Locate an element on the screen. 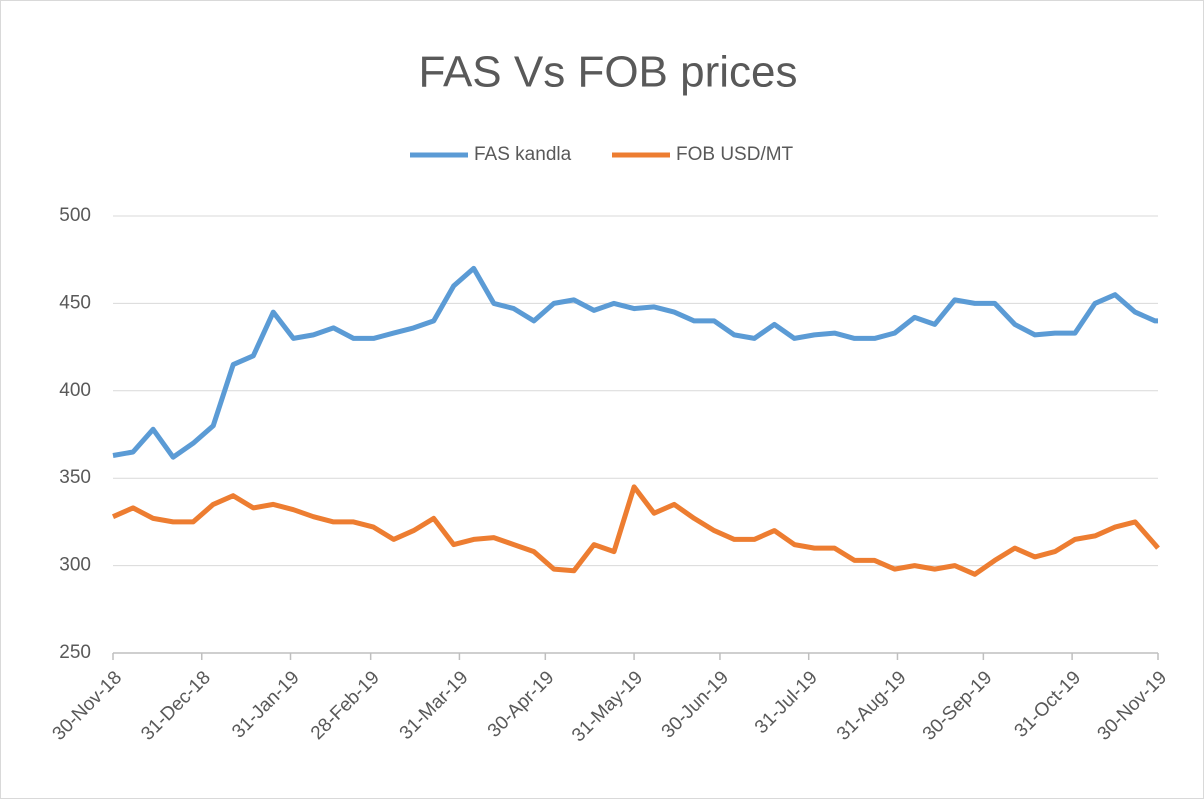 The width and height of the screenshot is (1204, 799). y-tick-label: 450 is located at coordinates (75, 302).